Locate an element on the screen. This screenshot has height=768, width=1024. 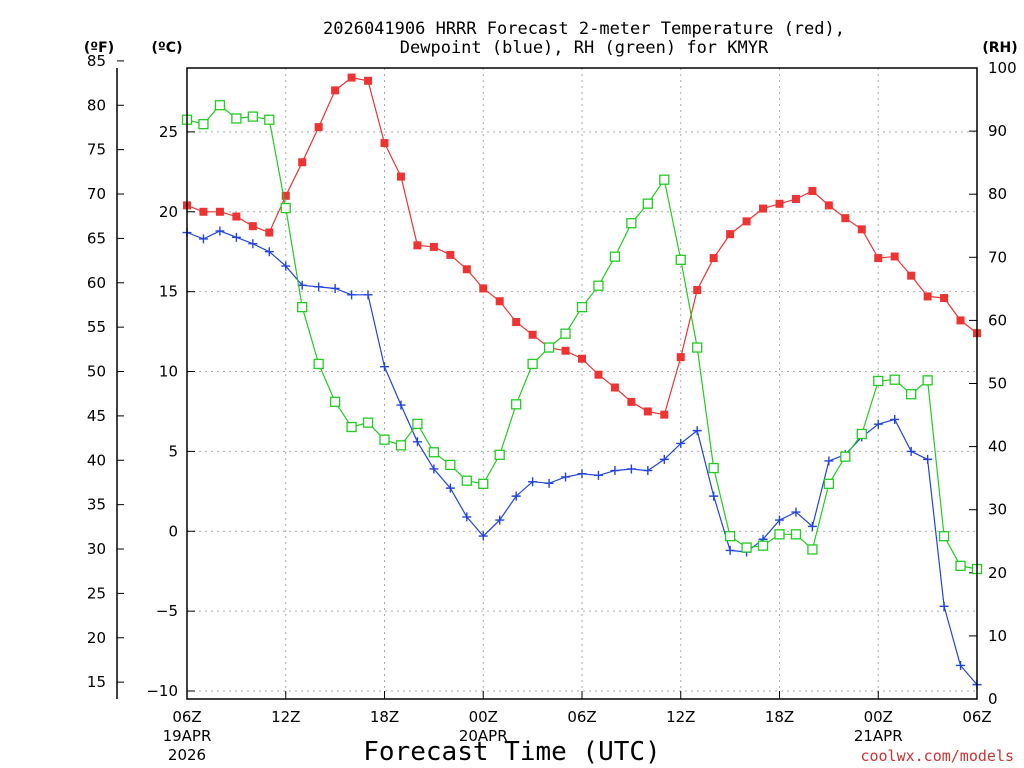
fahrenheit-tick-label: 60 is located at coordinates (96, 283).